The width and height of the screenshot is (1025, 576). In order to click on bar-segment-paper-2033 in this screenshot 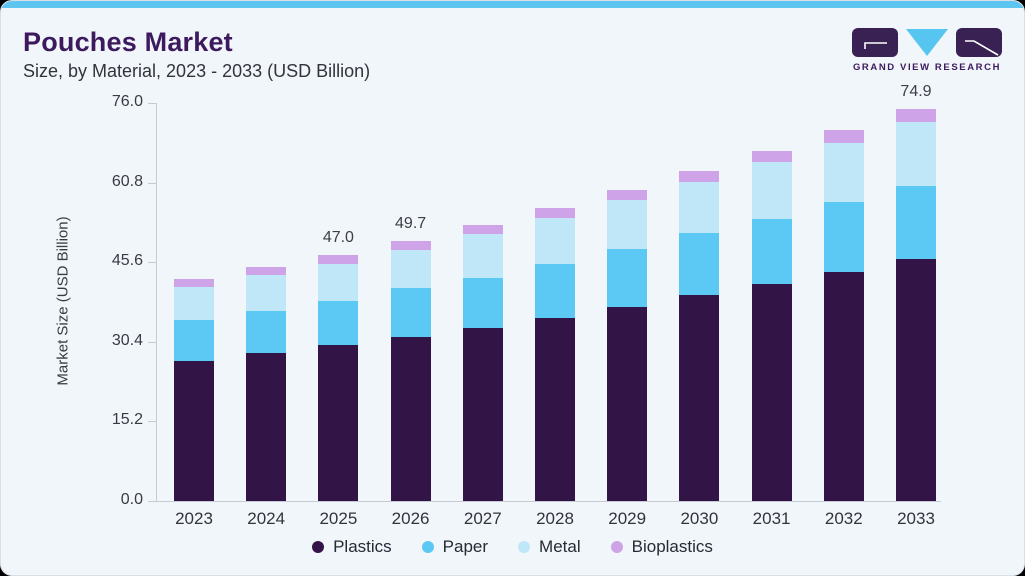, I will do `click(916, 222)`.